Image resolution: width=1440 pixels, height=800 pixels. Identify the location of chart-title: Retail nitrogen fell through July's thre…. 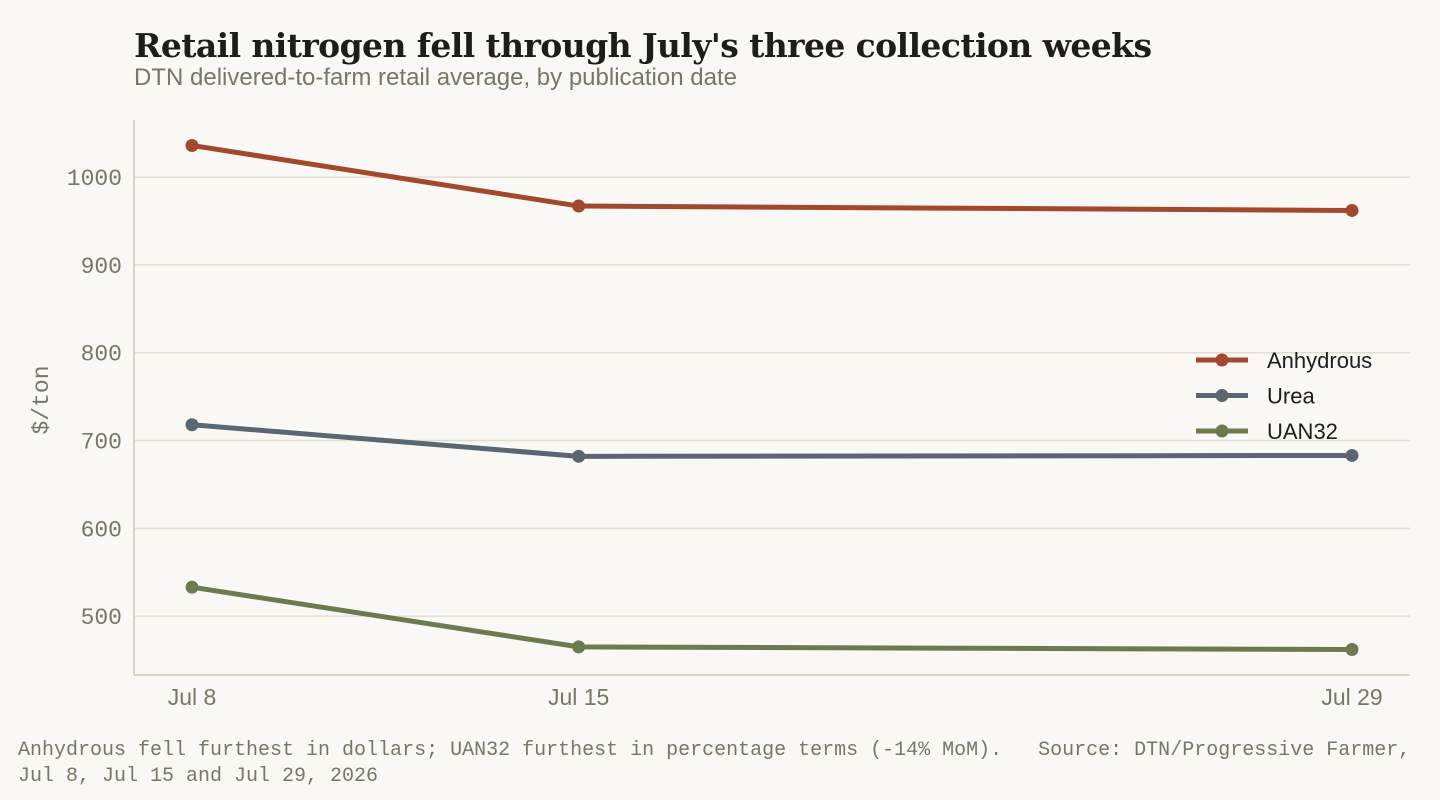
(643, 45).